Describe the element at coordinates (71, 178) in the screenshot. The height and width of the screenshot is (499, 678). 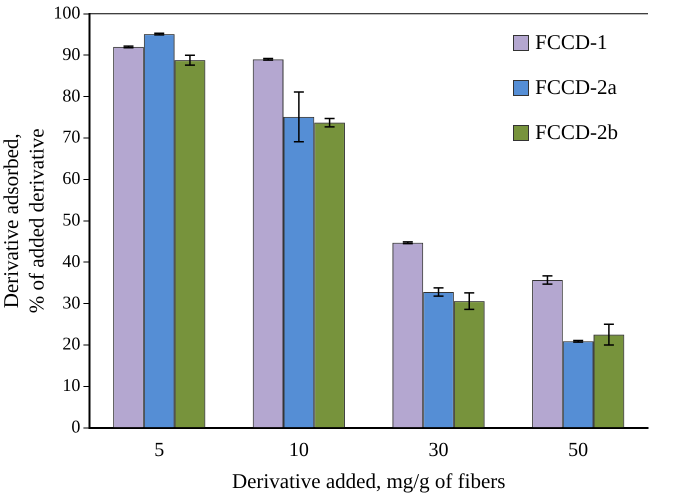
I see `y-tick-label: 60` at that location.